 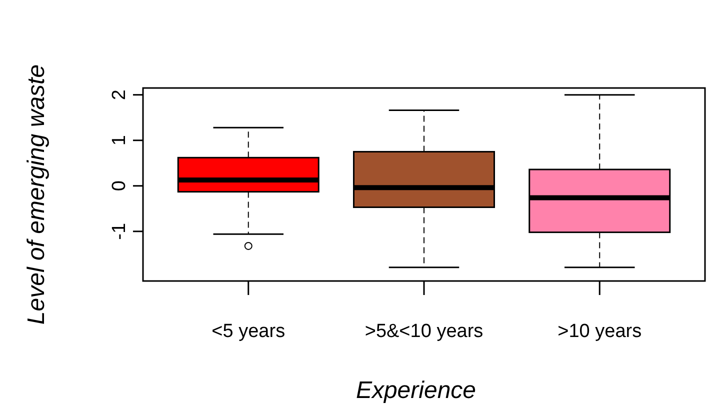 I want to click on y-tick-label: -1, so click(x=119, y=231).